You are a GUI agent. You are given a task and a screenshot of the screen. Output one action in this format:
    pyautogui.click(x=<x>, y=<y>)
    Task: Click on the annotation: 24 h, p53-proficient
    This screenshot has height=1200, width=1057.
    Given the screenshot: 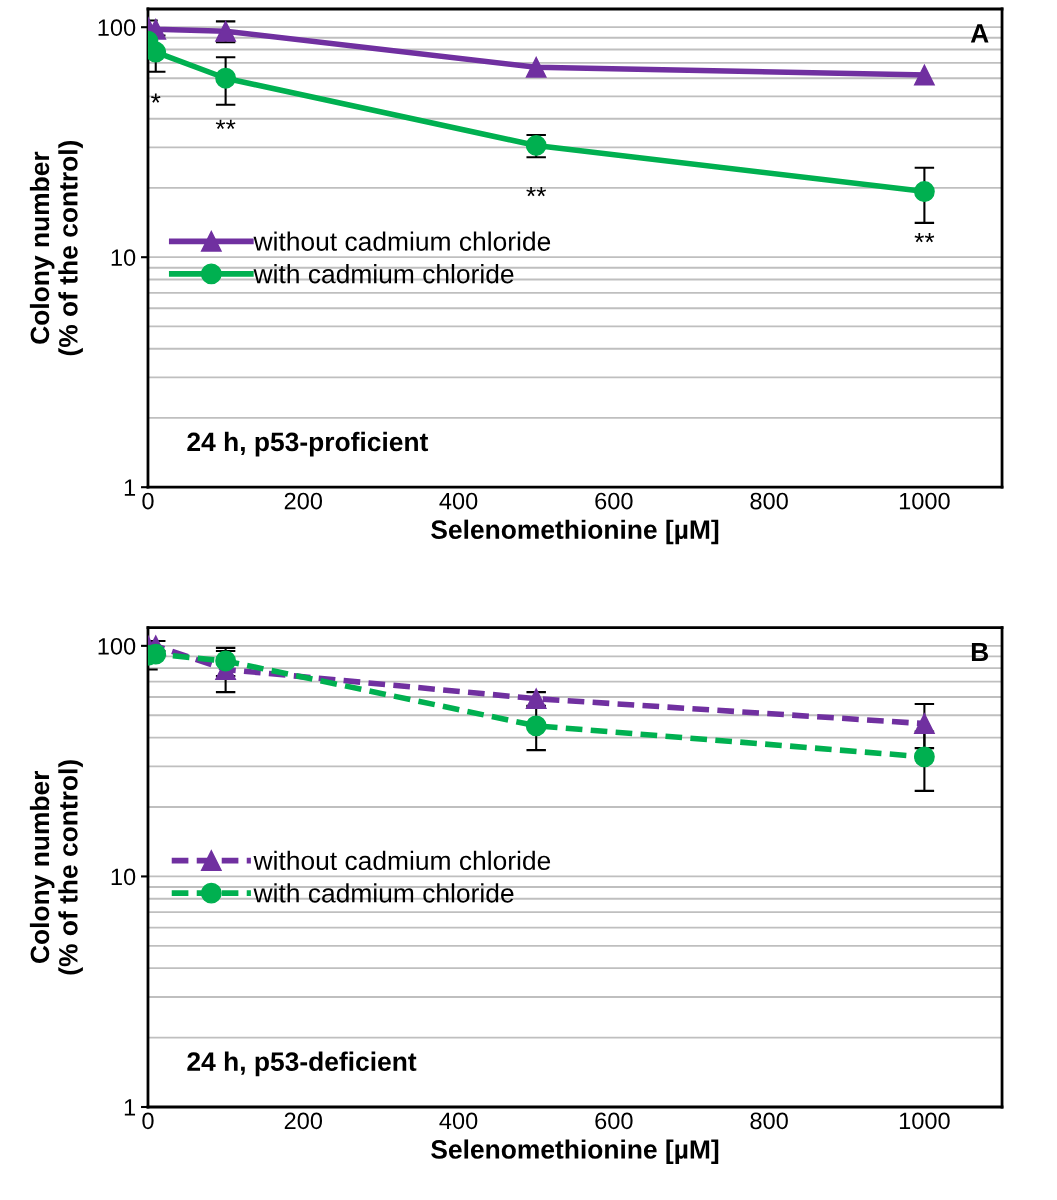 What is the action you would take?
    pyautogui.click(x=308, y=444)
    